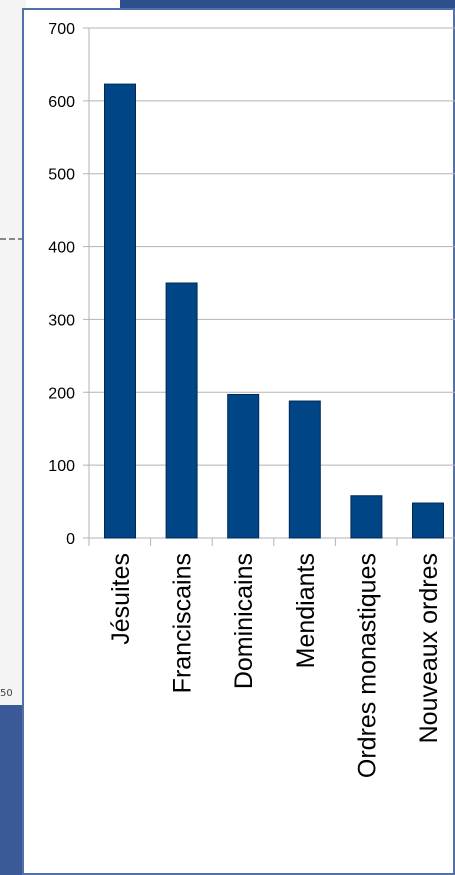  Describe the element at coordinates (61, 284) in the screenshot. I see `y-axis-ticks: 0 100 200 300 400 500 600 700` at that location.